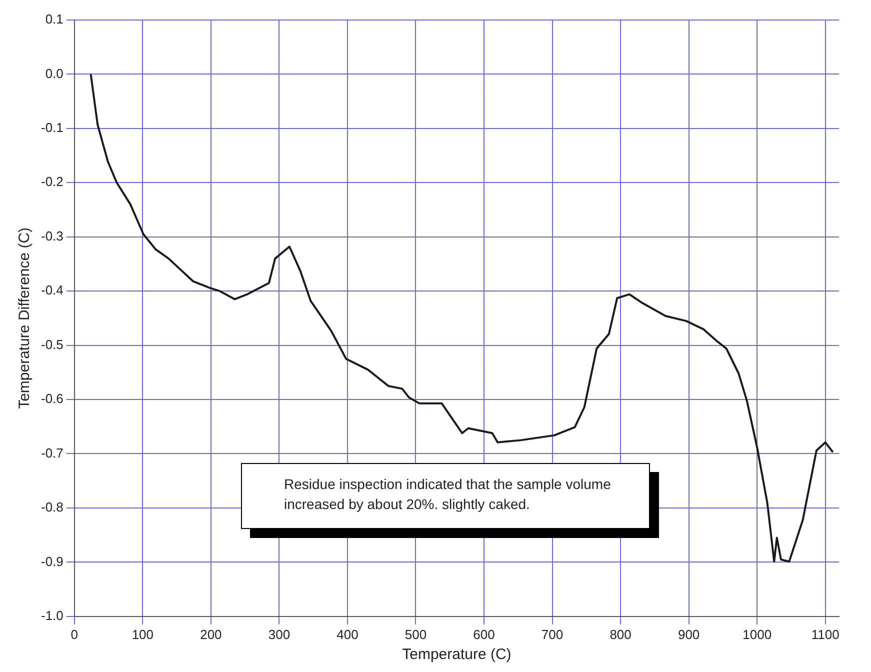 This screenshot has width=871, height=672. Describe the element at coordinates (52, 344) in the screenshot. I see `y-tick-label: -0.5` at that location.